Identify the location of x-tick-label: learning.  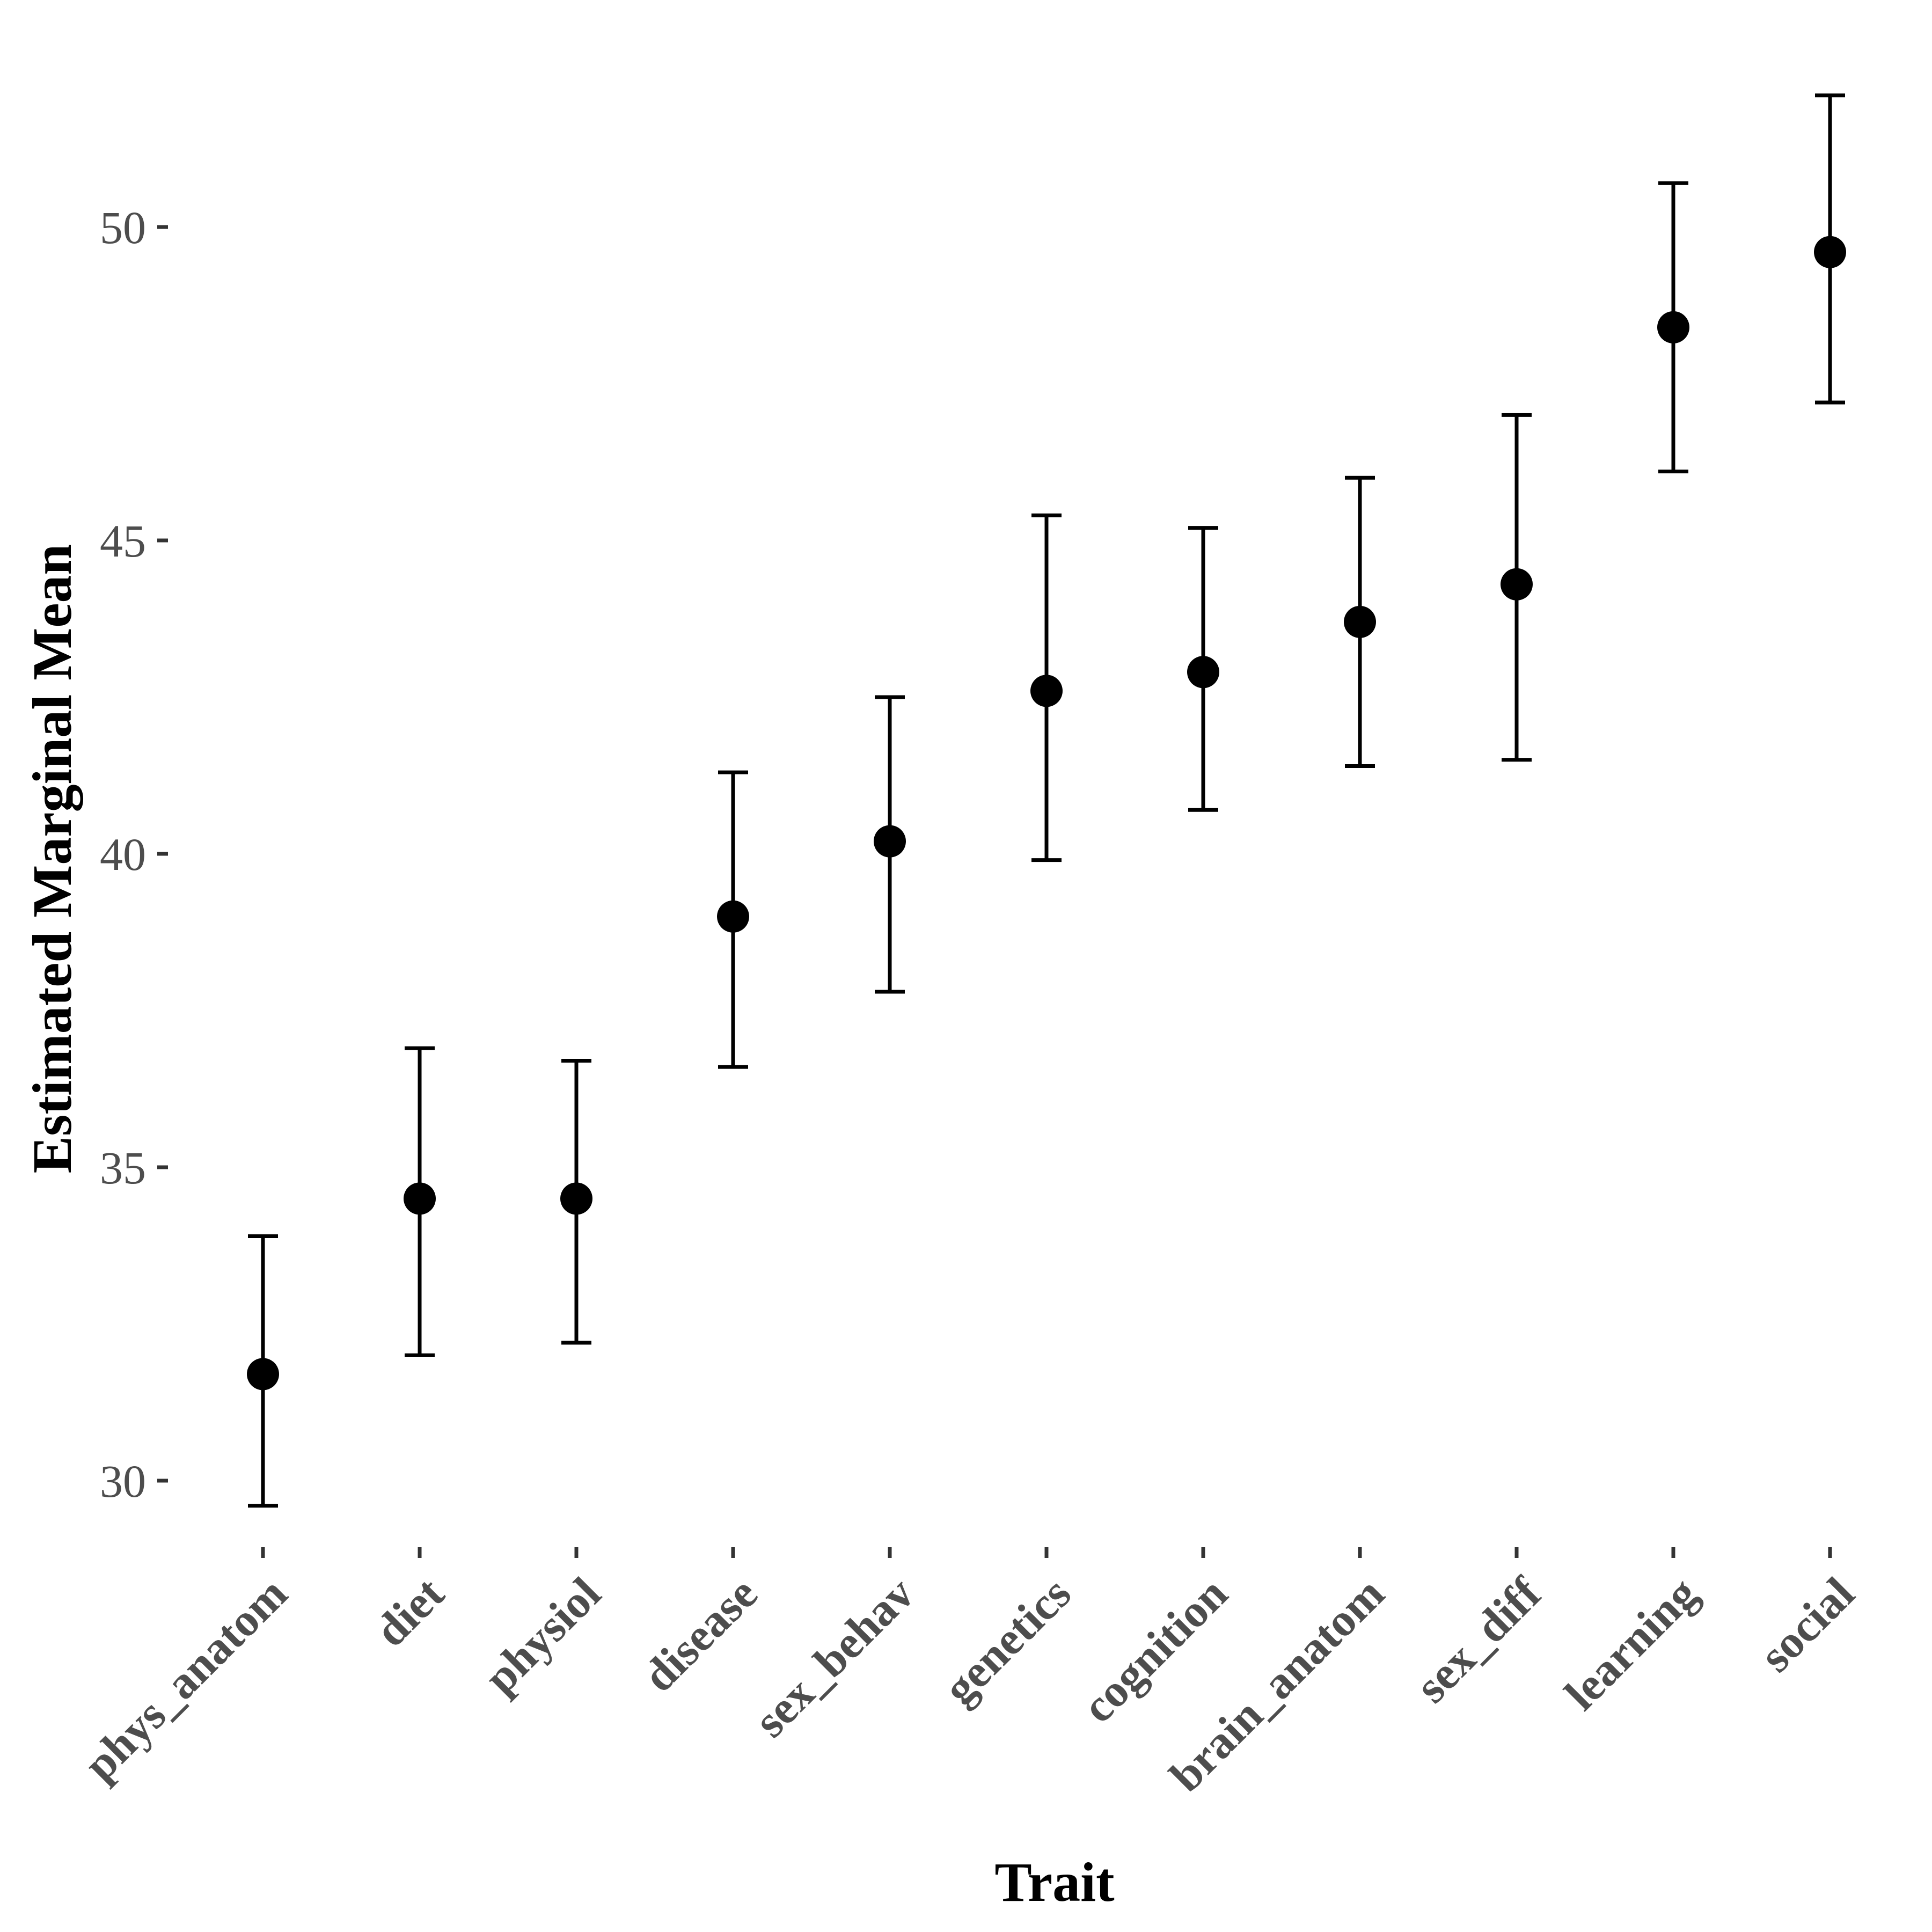
(1631, 1644).